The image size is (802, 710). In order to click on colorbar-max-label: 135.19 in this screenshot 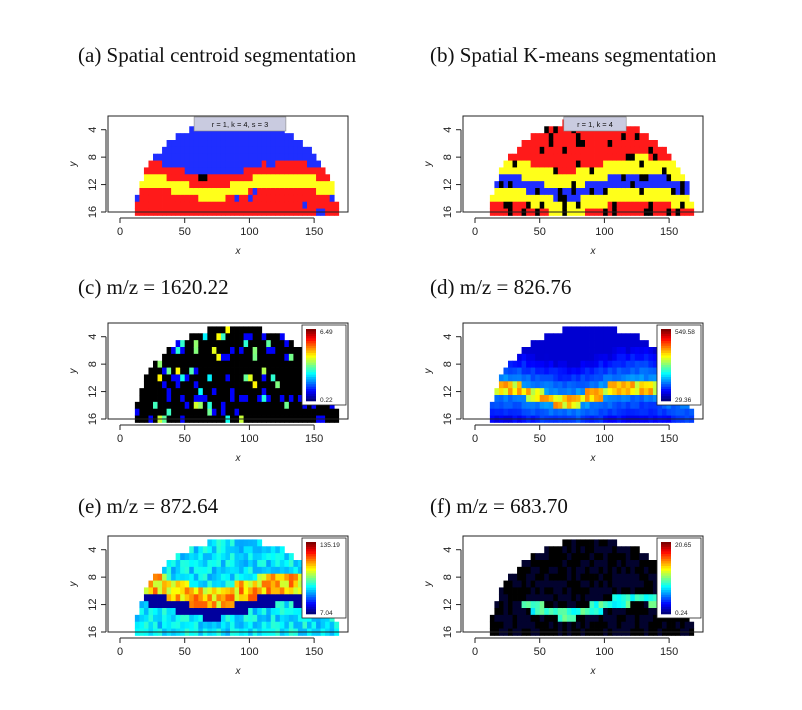, I will do `click(330, 545)`.